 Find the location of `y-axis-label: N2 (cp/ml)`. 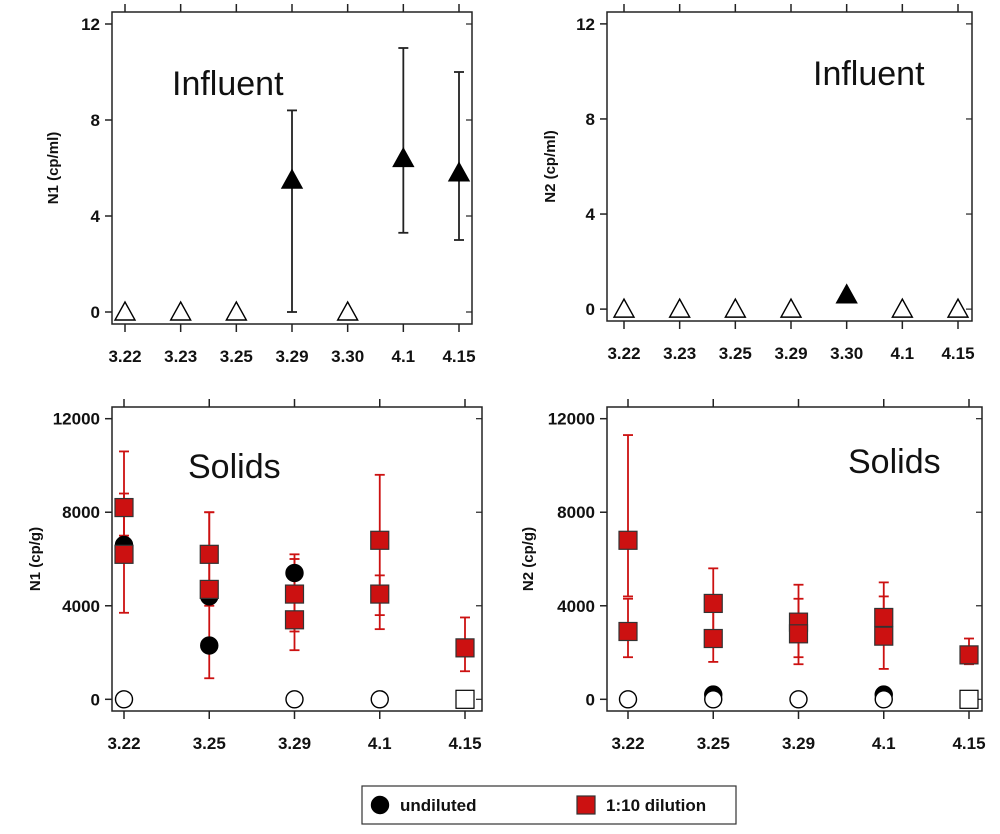

y-axis-label: N2 (cp/ml) is located at coordinates (550, 166).